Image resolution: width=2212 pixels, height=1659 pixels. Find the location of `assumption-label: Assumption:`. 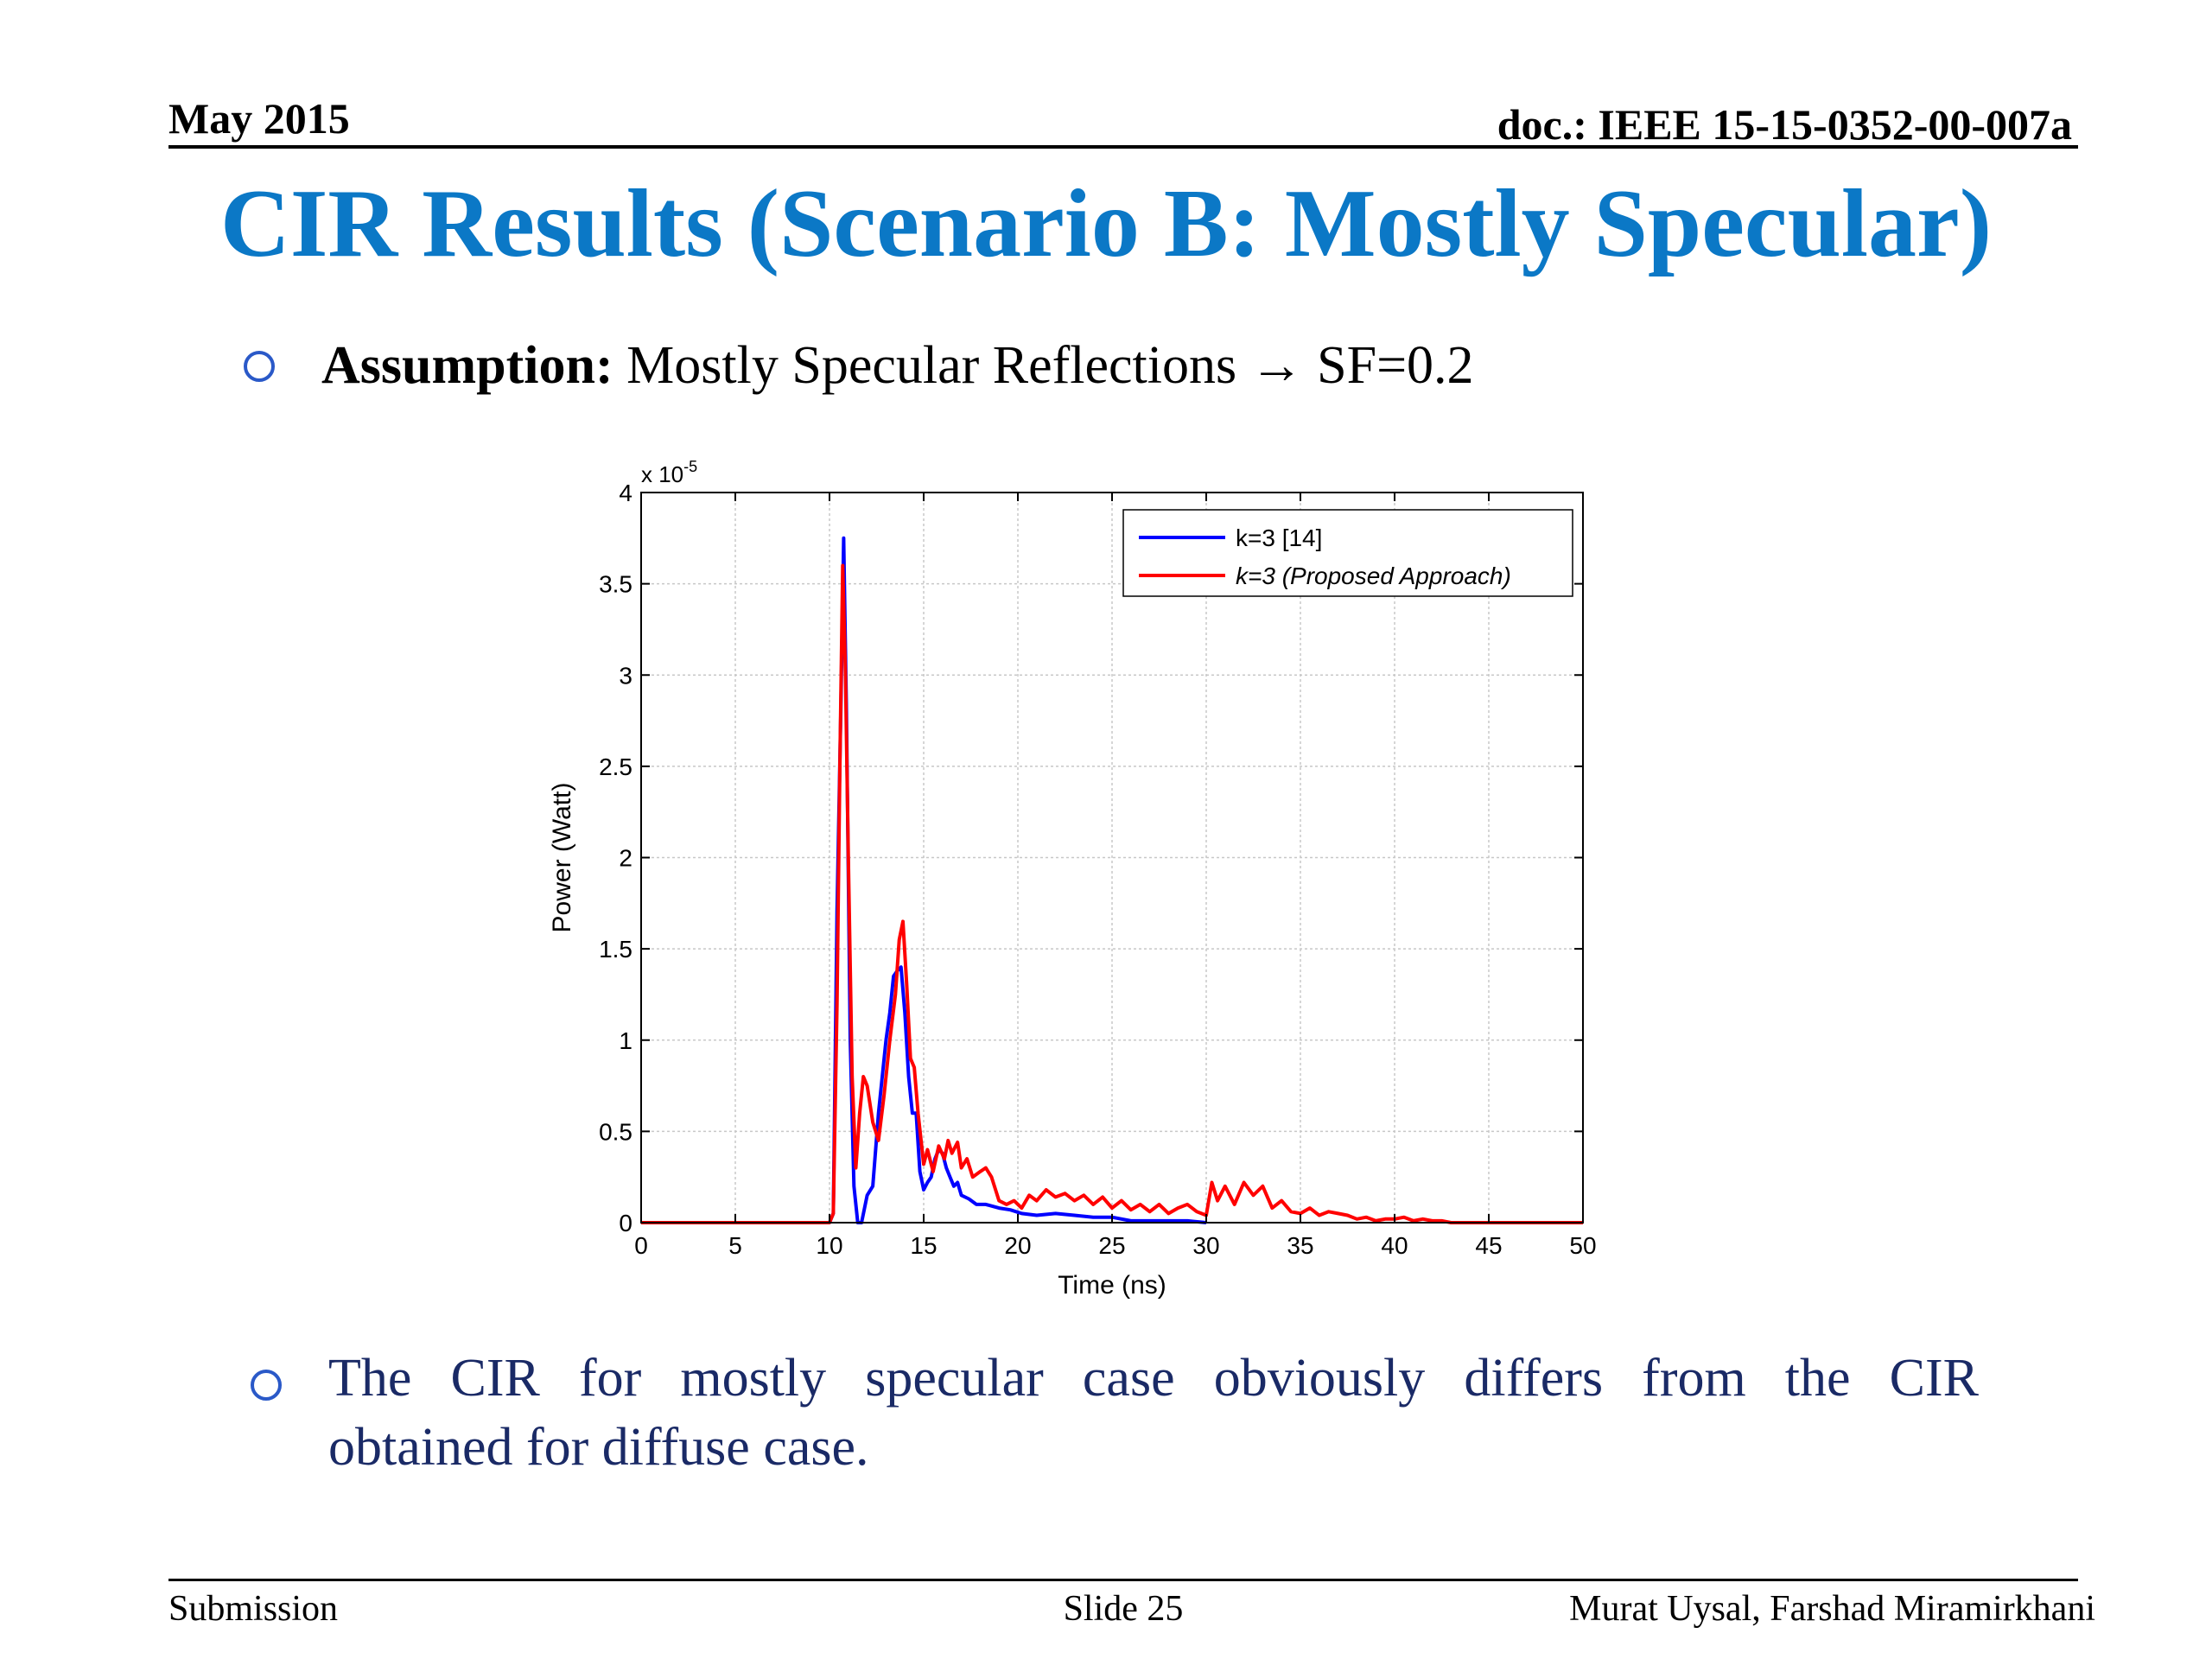

assumption-label: Assumption: is located at coordinates (467, 365).